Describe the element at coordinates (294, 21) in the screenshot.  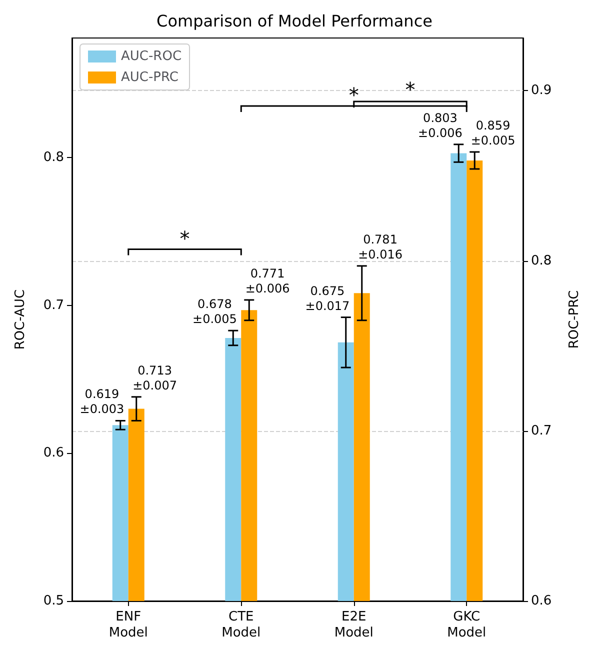
I see `chart-title: Comparison of Model Performance` at that location.